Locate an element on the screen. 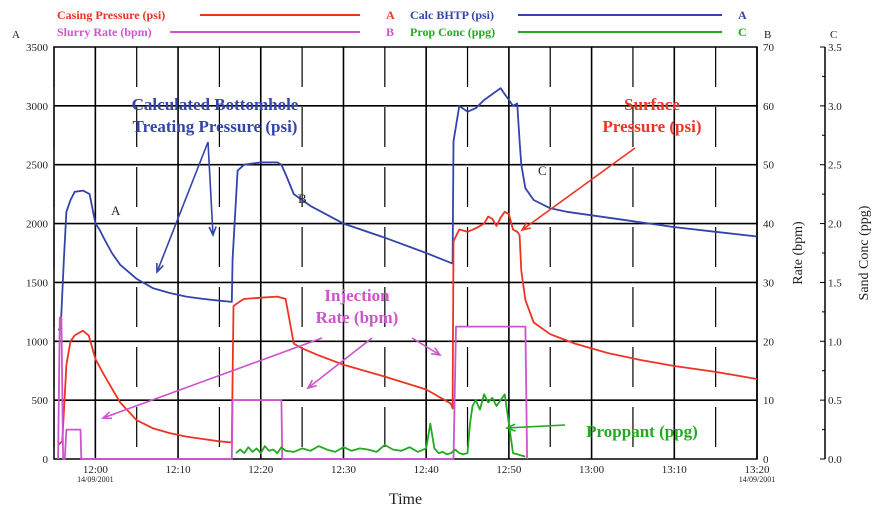 The image size is (879, 509). axis-c-tick: 0.0 is located at coordinates (835, 460).